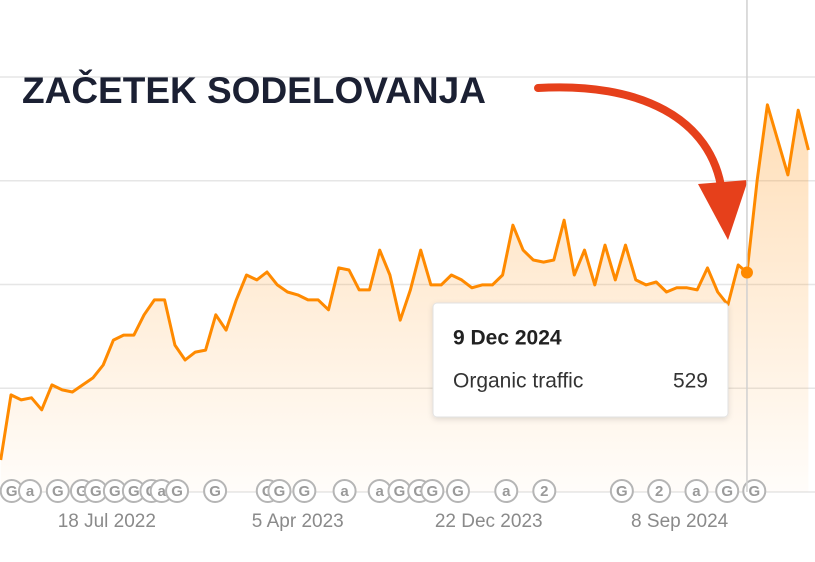 The width and height of the screenshot is (815, 562). I want to click on annotation-arrowhead, so click(723, 210).